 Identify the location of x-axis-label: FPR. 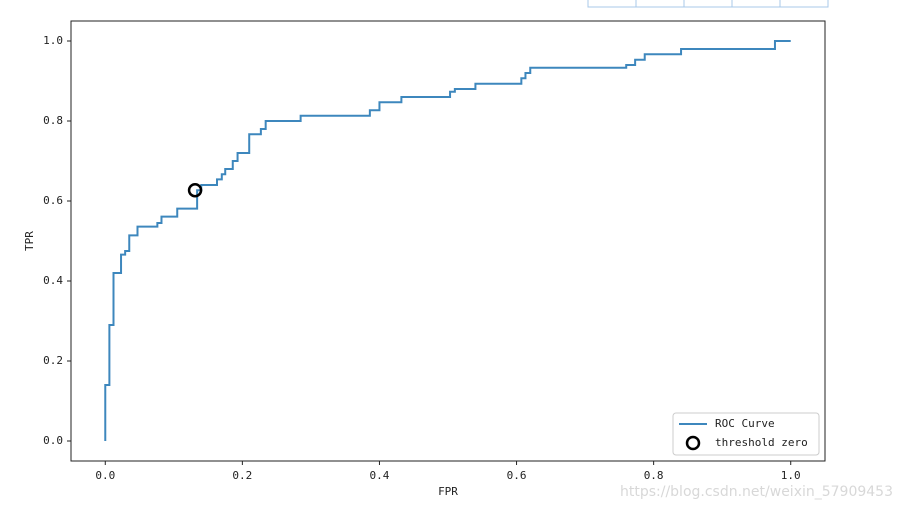
(448, 491).